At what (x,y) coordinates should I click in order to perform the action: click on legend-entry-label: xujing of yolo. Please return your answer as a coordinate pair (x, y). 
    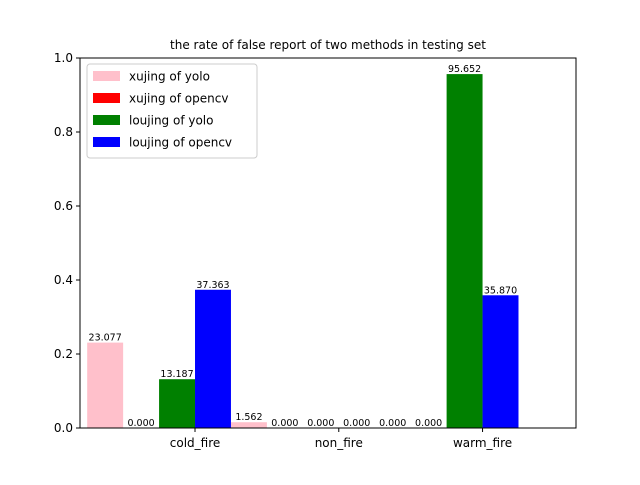
    Looking at the image, I should click on (169, 77).